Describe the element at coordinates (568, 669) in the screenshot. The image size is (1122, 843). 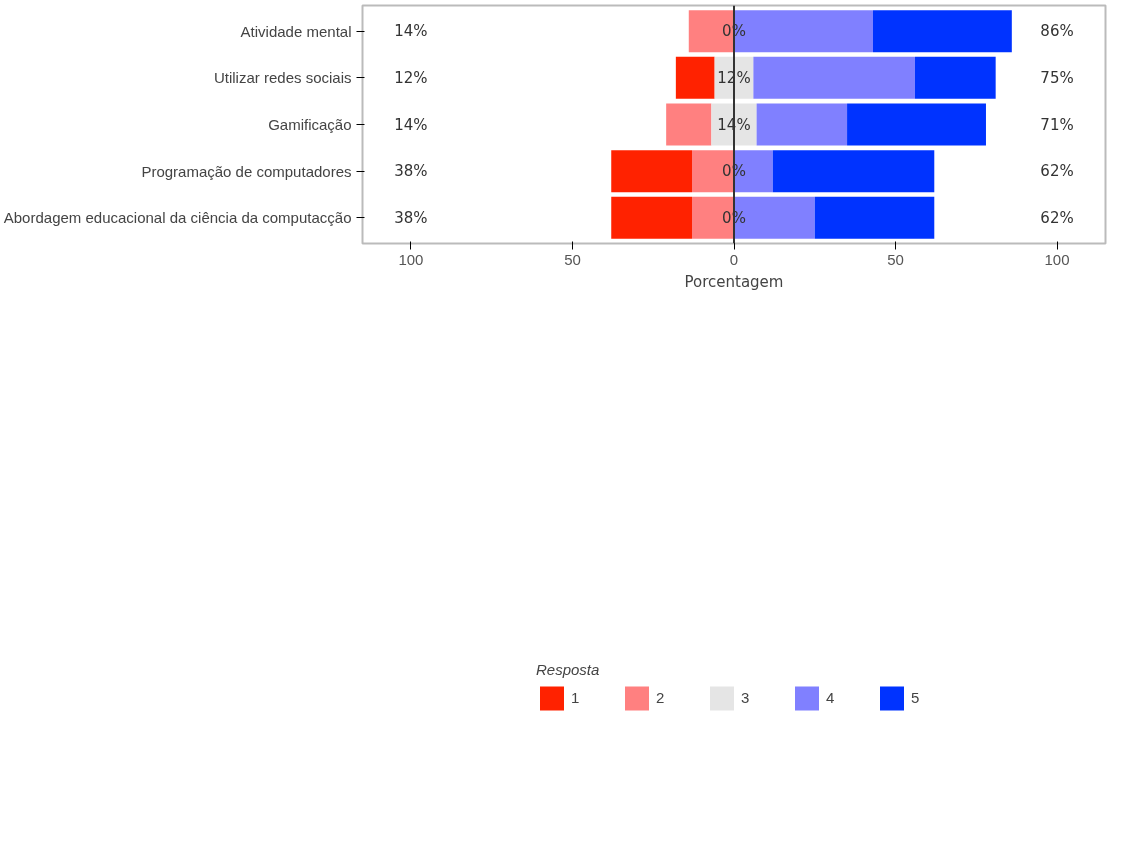
I see `legend-title: Resposta` at that location.